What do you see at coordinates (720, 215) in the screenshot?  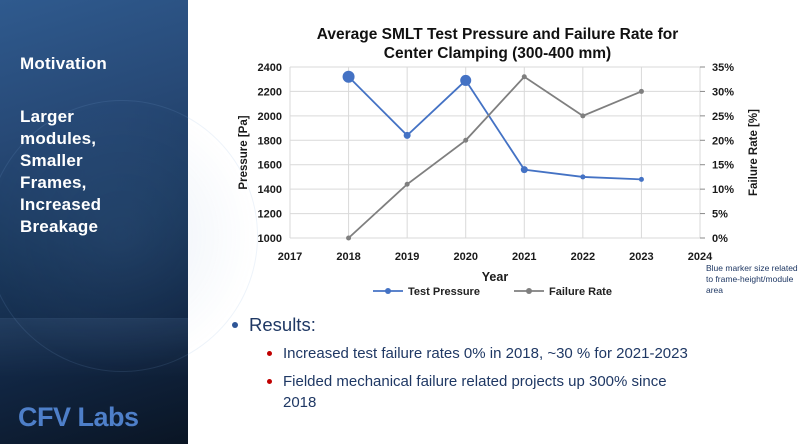 I see `right-axis-tick: 5%` at bounding box center [720, 215].